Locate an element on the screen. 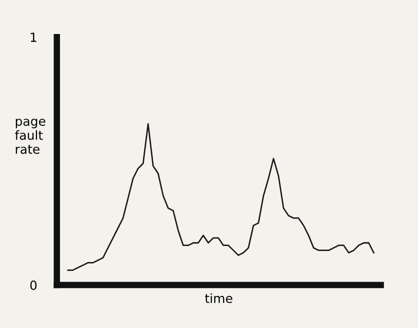 This screenshot has height=328, width=418. y-tick-label: 0 is located at coordinates (33, 285).